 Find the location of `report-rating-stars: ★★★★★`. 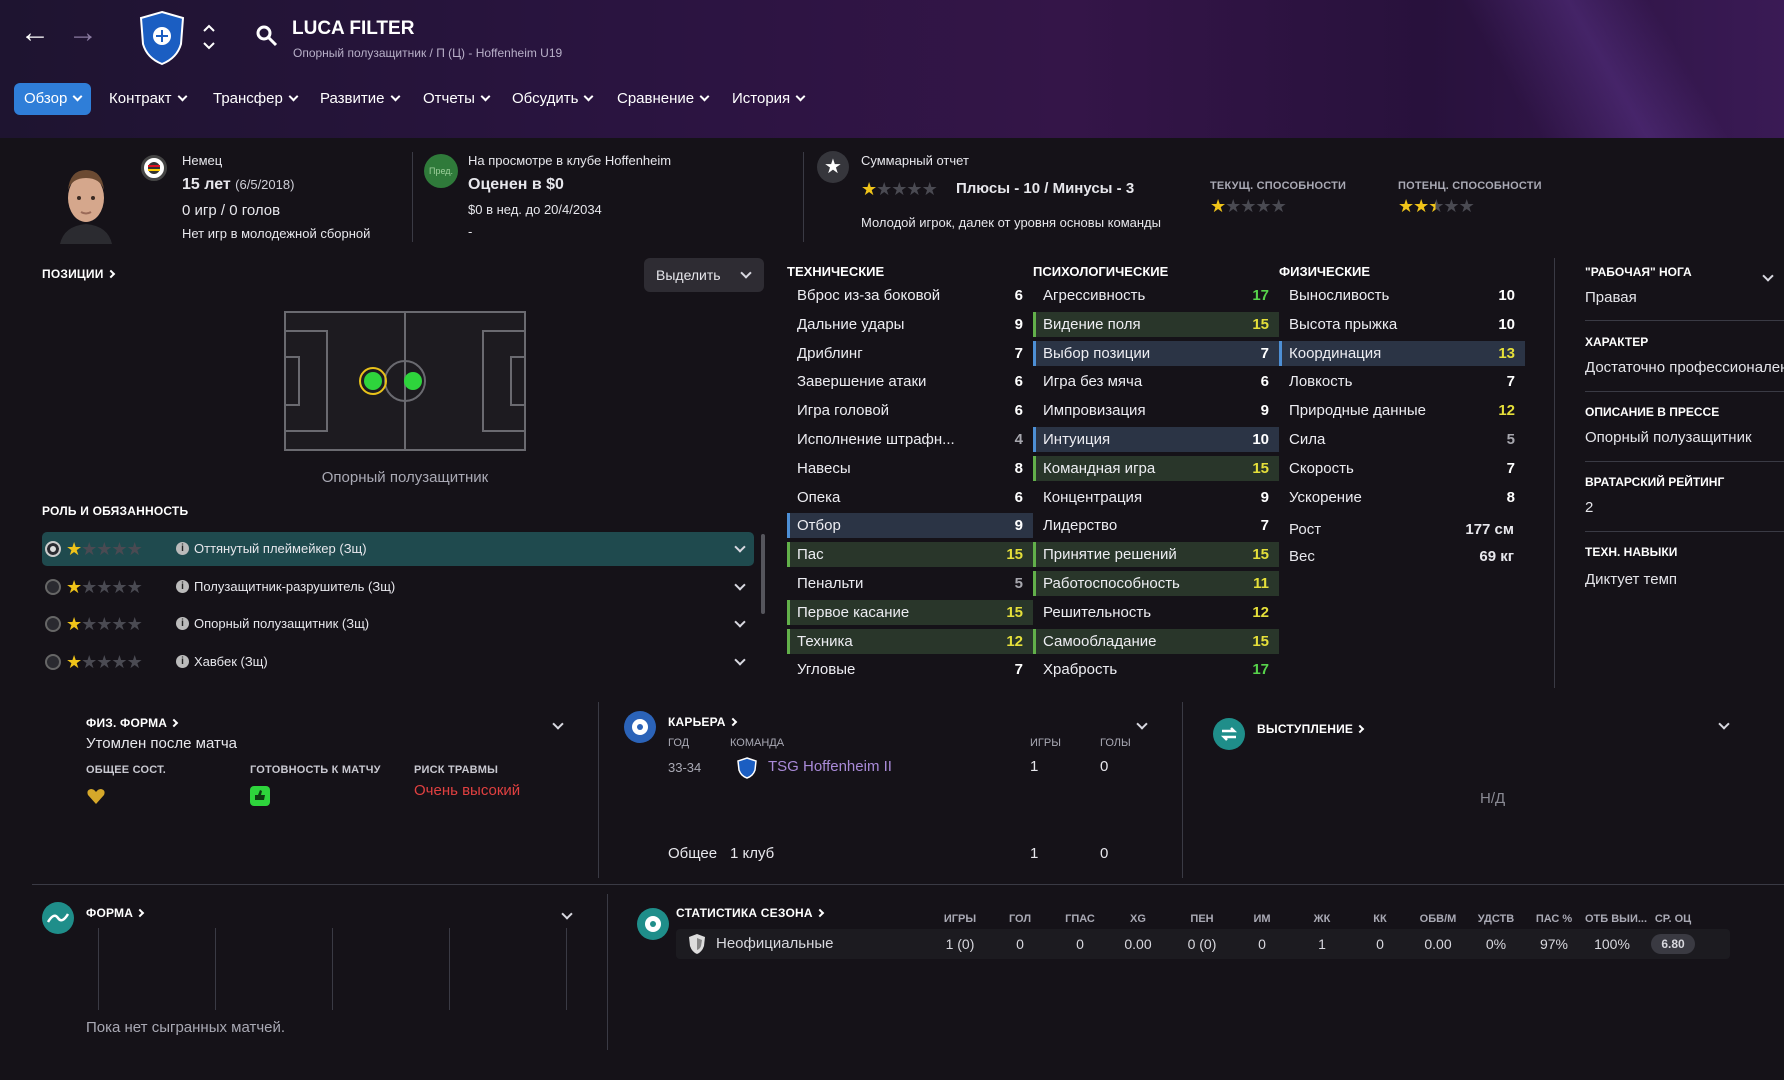

report-rating-stars: ★★★★★ is located at coordinates (899, 189).